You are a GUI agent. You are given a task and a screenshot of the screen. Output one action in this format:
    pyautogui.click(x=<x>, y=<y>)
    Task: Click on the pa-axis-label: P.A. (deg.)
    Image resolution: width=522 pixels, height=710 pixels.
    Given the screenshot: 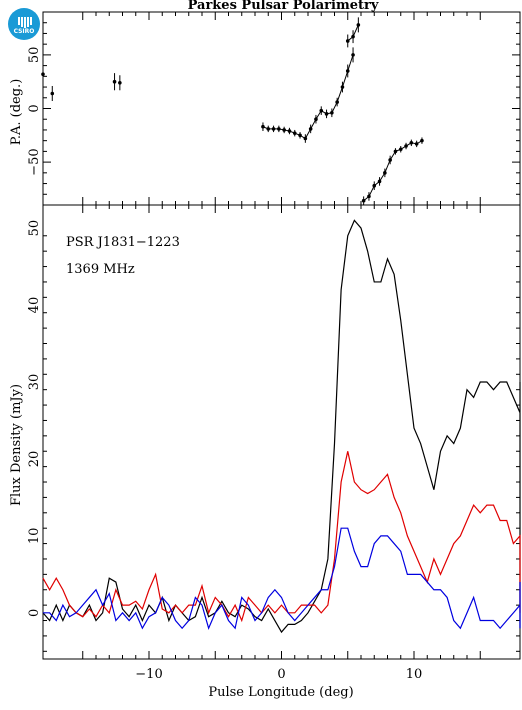 What is the action you would take?
    pyautogui.click(x=16, y=112)
    